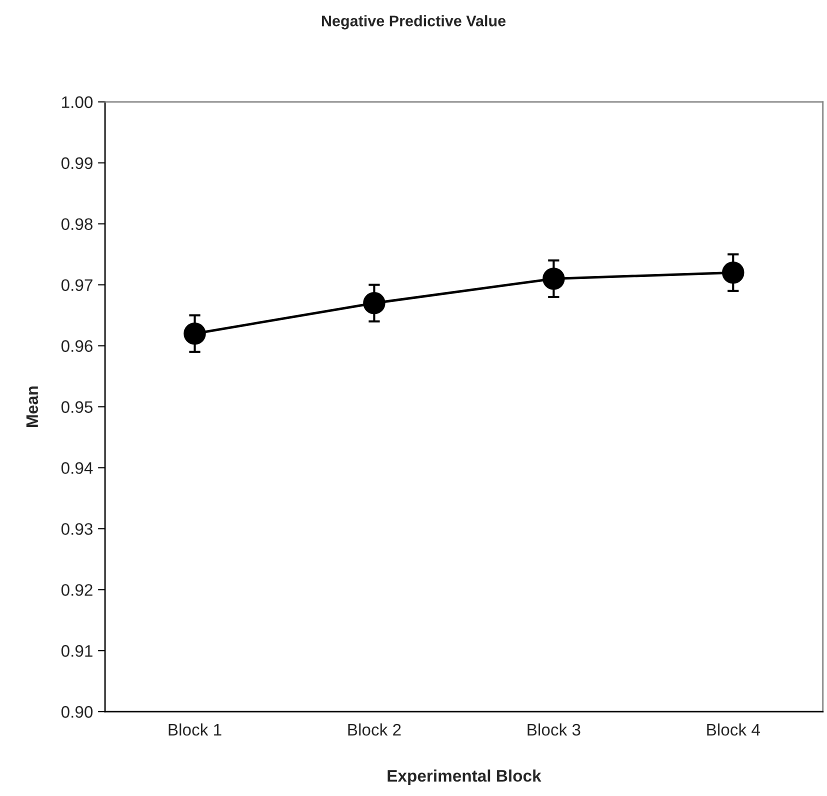 The height and width of the screenshot is (796, 827). I want to click on x-tick-label: Block 1, so click(195, 729).